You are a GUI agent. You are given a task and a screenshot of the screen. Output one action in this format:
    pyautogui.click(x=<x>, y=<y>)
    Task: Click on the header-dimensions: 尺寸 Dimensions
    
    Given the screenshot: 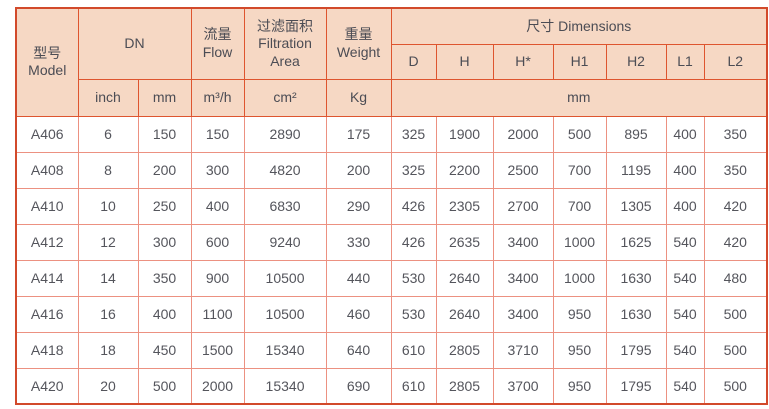 What is the action you would take?
    pyautogui.click(x=579, y=26)
    